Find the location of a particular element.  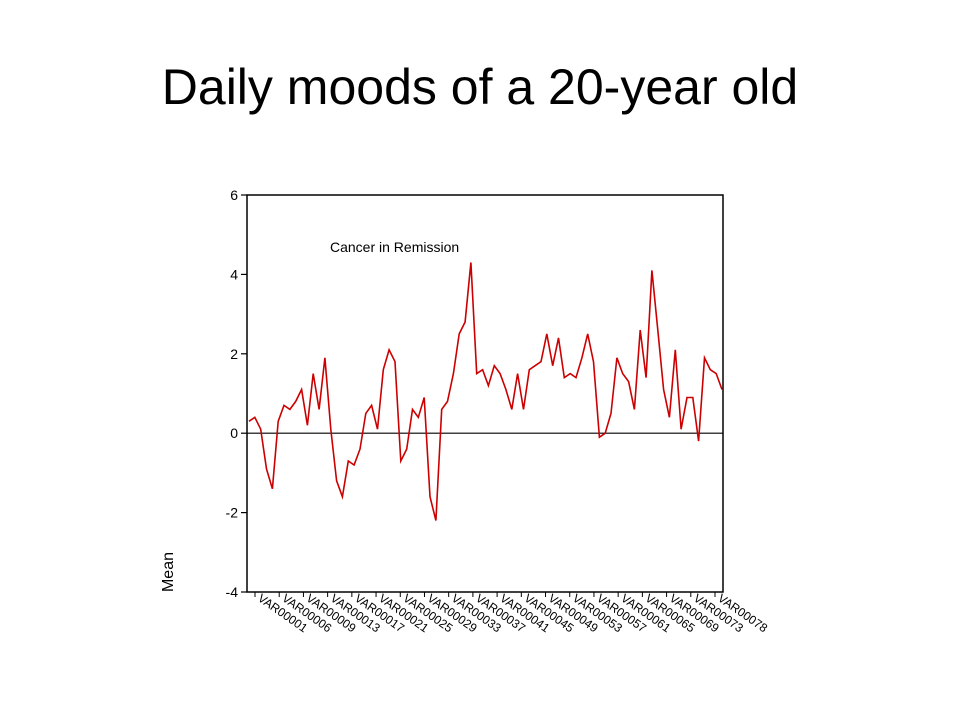

slide-title: Daily moods of a 20-year old is located at coordinates (480, 87).